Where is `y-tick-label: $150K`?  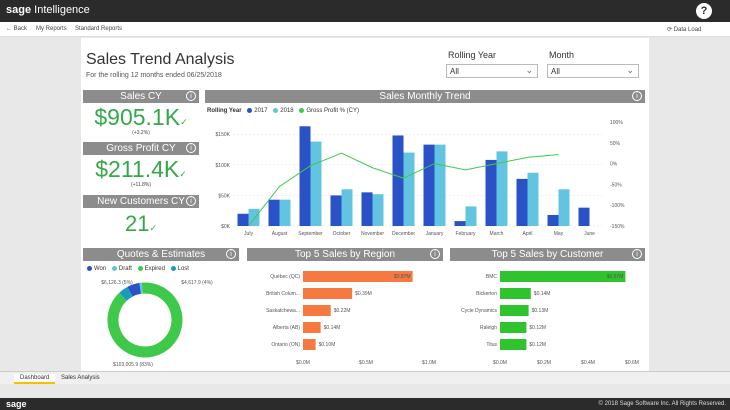 y-tick-label: $150K is located at coordinates (223, 135).